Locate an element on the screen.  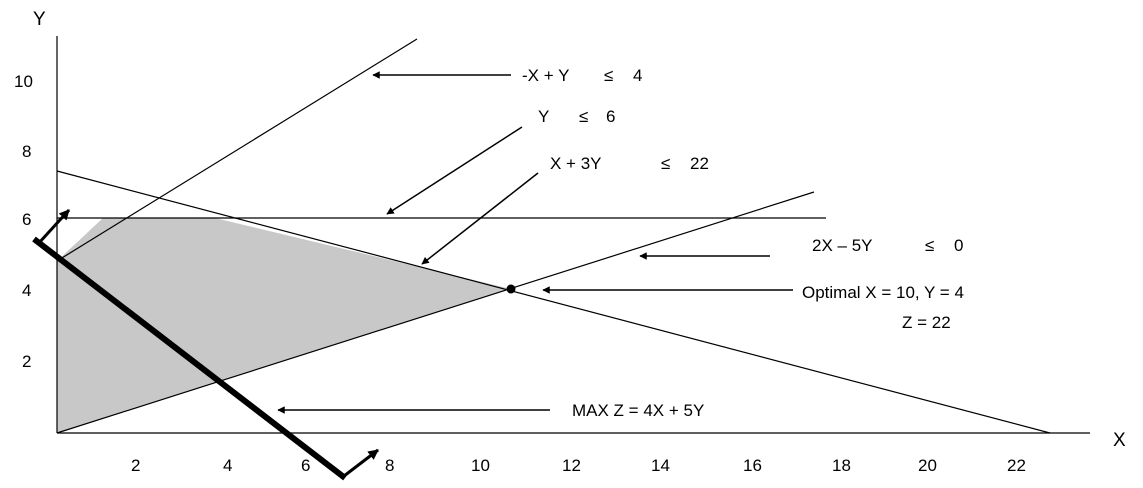
constraint-lhs: -X + Y is located at coordinates (545, 75).